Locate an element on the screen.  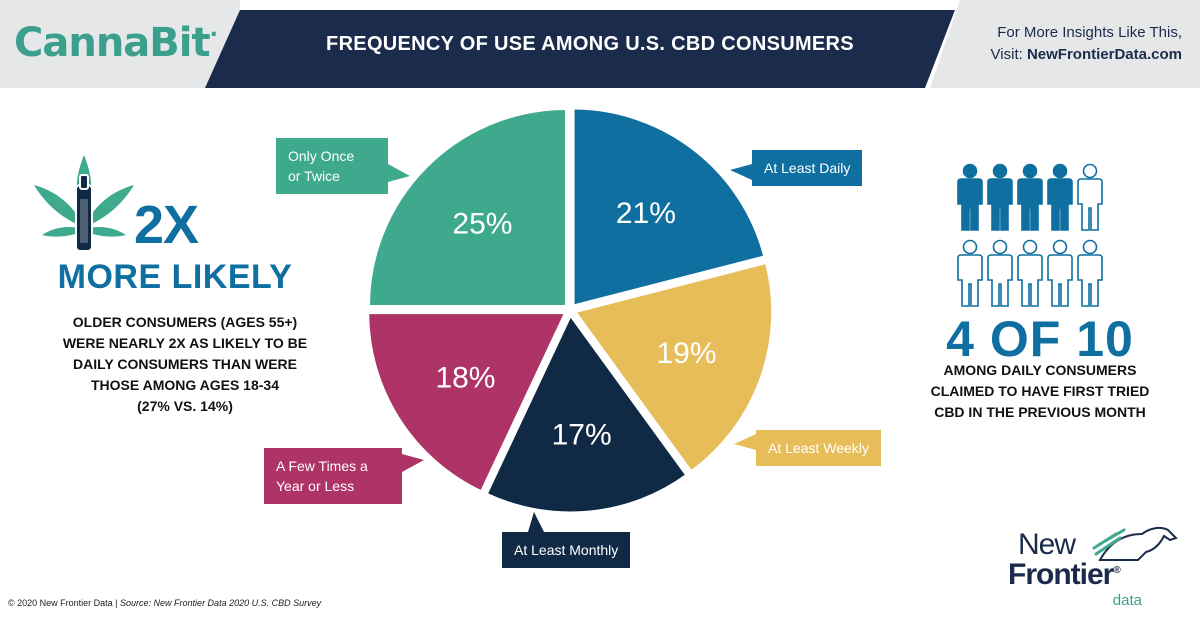
promo-url-link: NewFrontierData.com is located at coordinates (1104, 54).